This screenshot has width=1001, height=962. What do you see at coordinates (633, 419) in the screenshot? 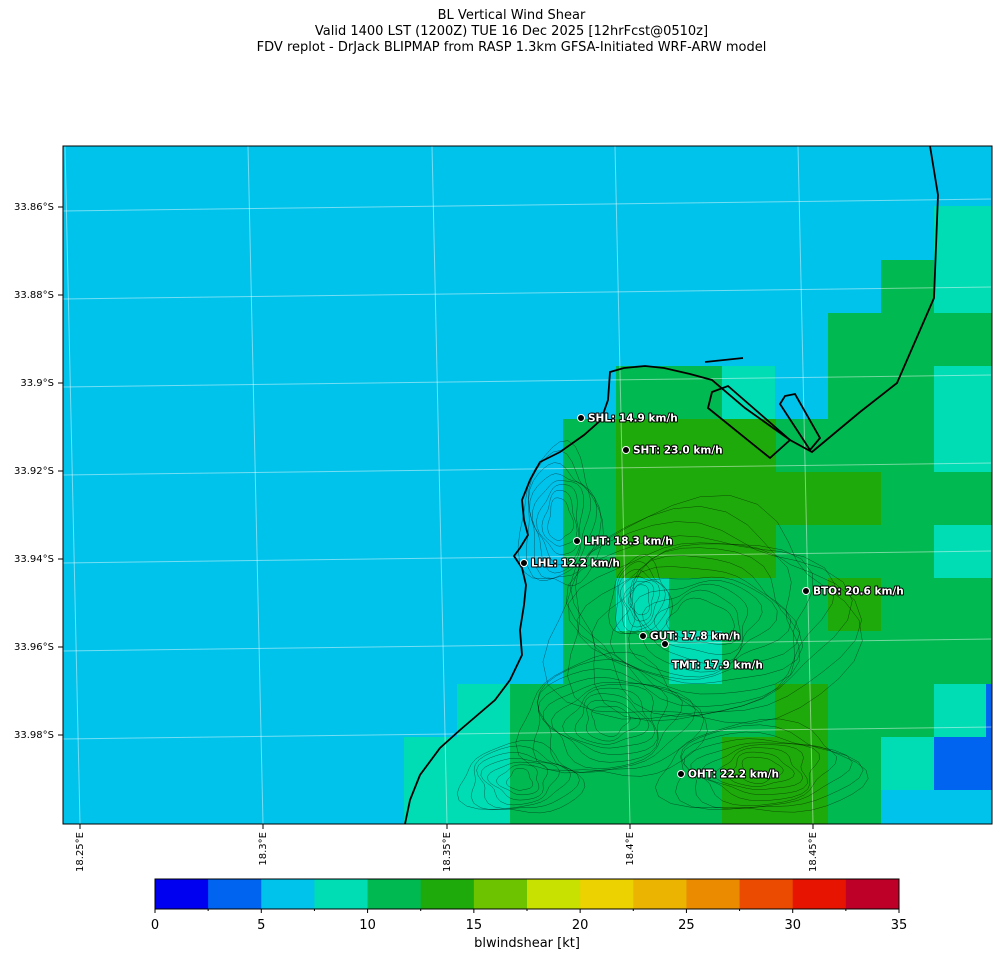
I see `station-label-shl: SHL: 14.9 km/h` at bounding box center [633, 419].